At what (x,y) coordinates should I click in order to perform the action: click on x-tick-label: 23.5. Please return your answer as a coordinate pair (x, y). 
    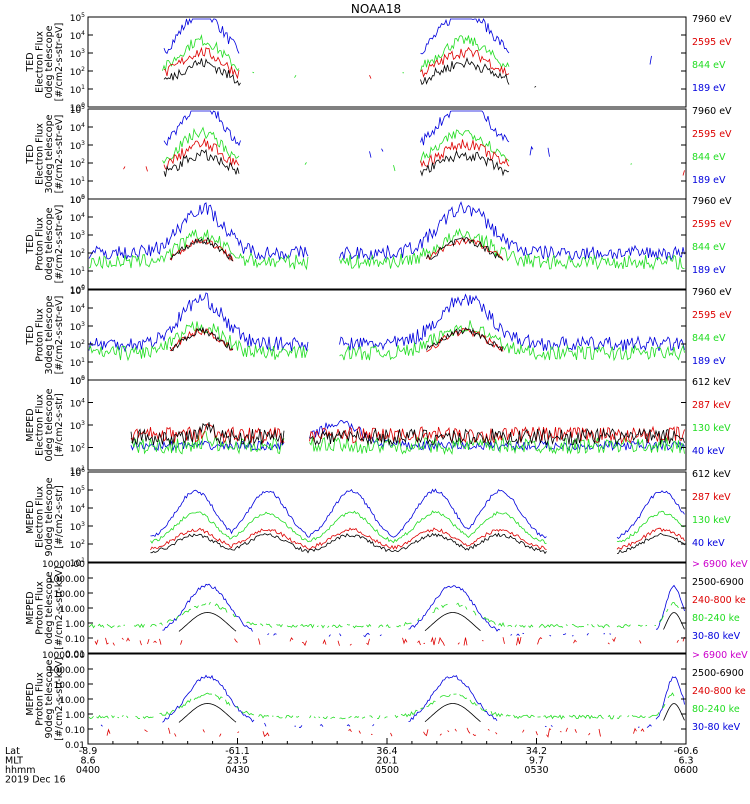
    Looking at the image, I should click on (237, 761).